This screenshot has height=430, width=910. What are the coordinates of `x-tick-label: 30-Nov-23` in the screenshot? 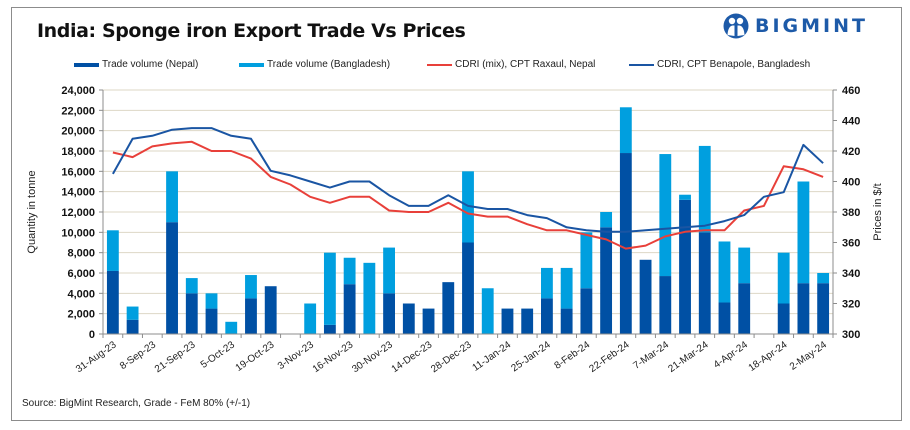 It's located at (372, 357).